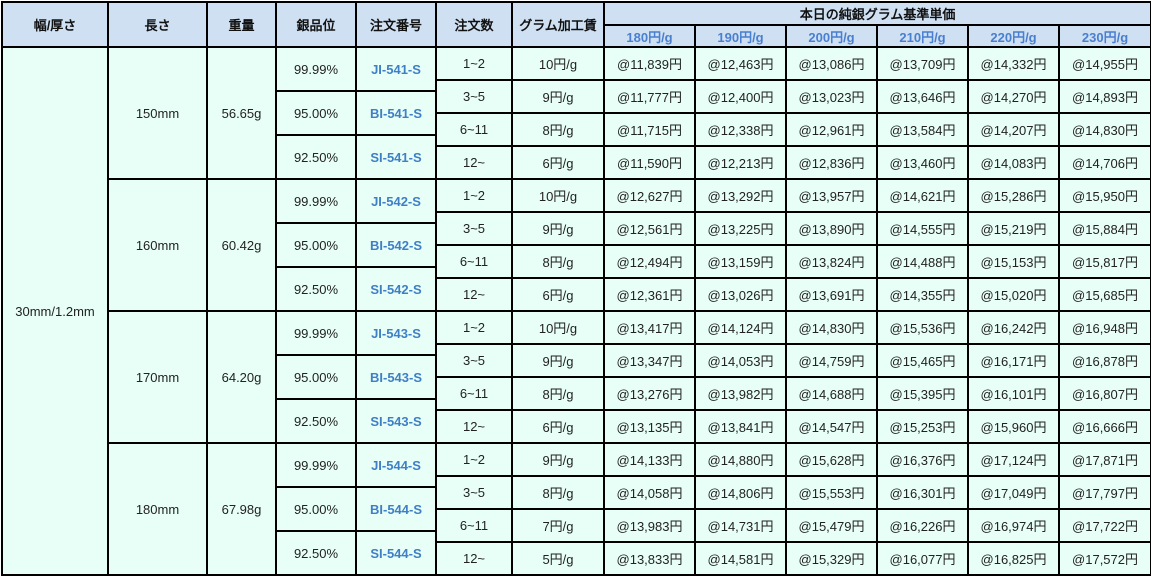  What do you see at coordinates (55, 24) in the screenshot?
I see `header-width-thickness: 幅/厚さ` at bounding box center [55, 24].